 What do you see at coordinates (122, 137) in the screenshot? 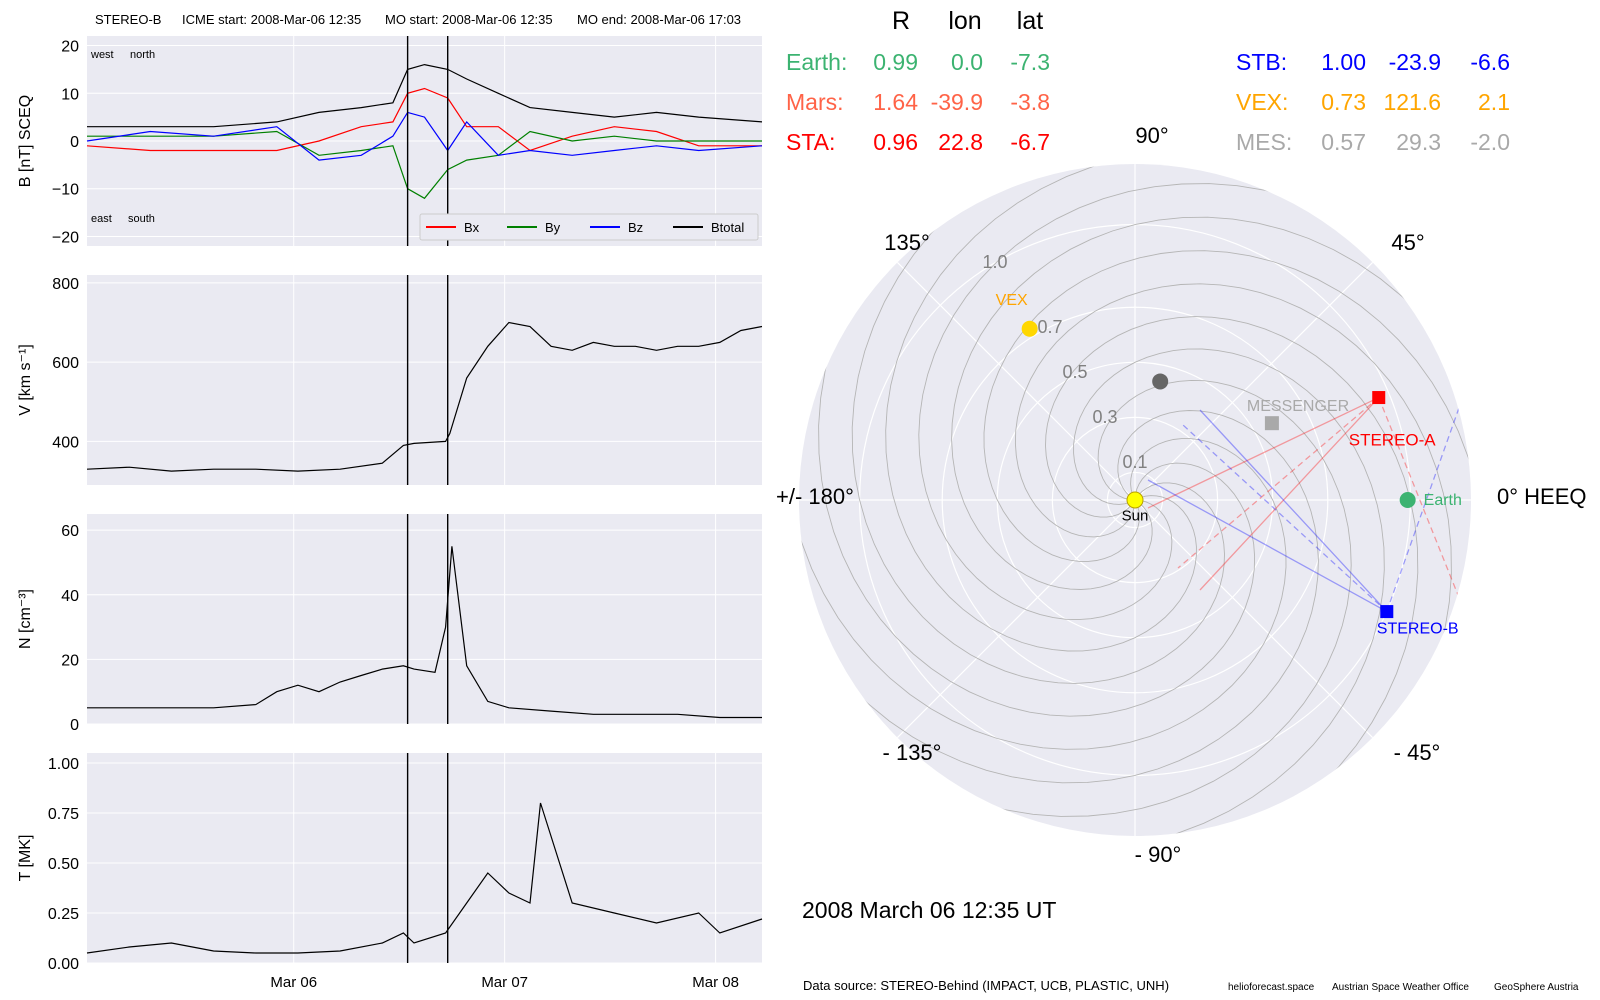
I see `b-field-annotations: west north east south` at bounding box center [122, 137].